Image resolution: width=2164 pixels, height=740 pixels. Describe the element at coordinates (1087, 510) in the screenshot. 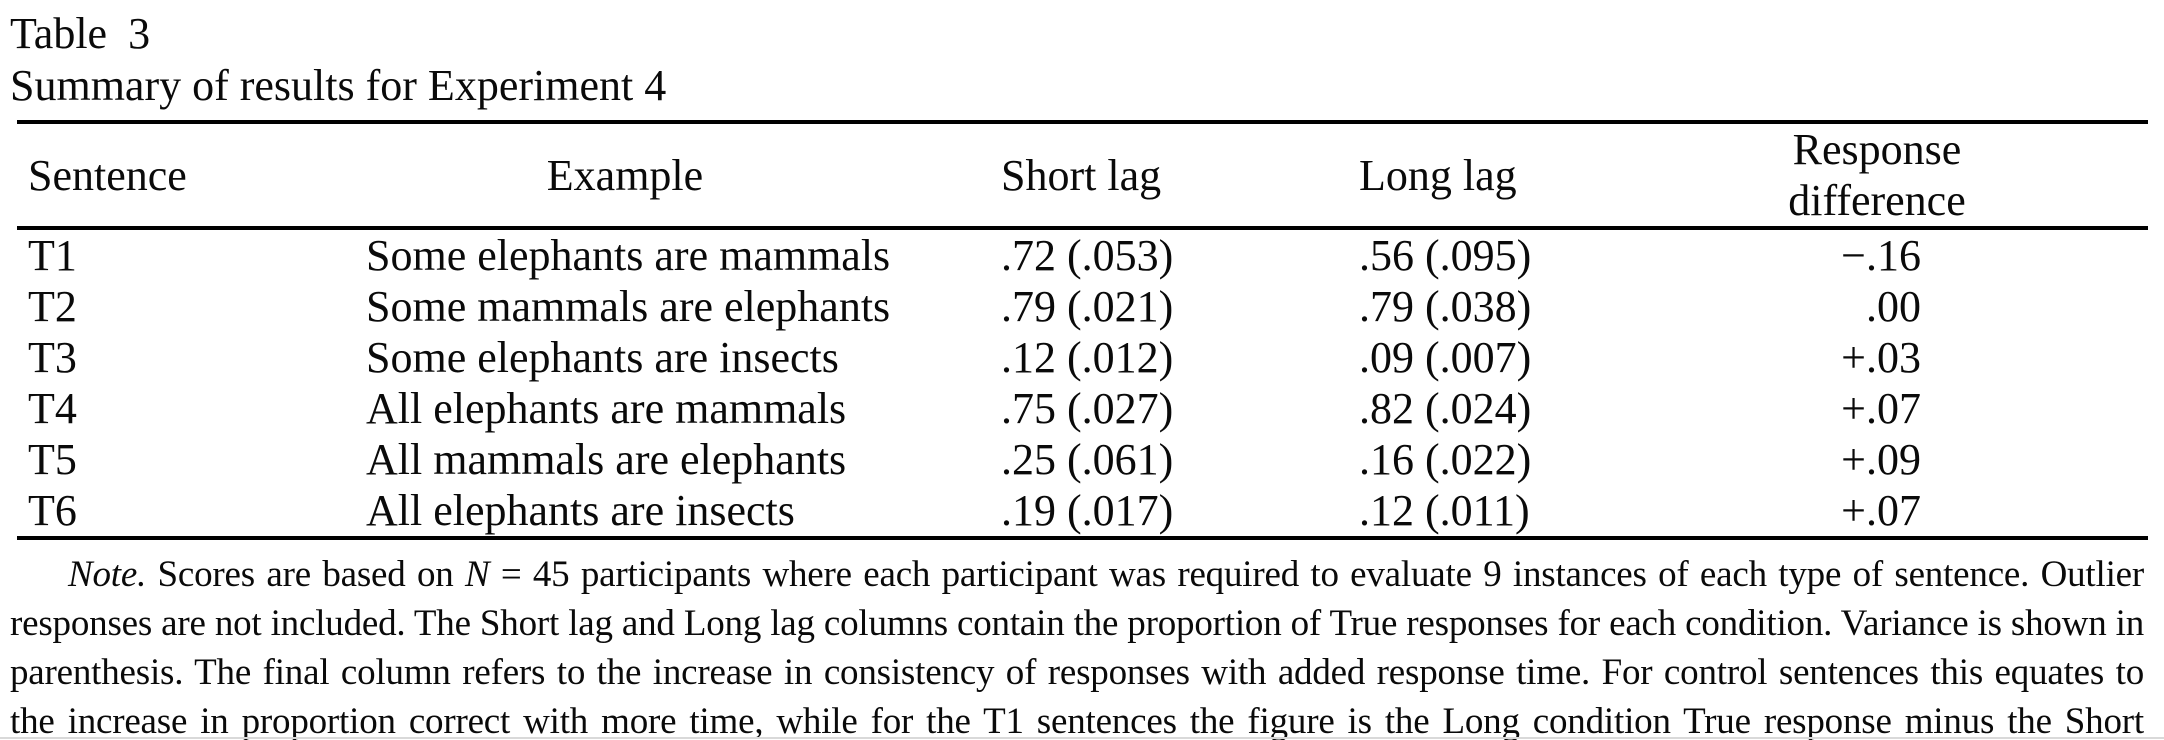

I see `cell-short-lag: .19 (.017)` at that location.